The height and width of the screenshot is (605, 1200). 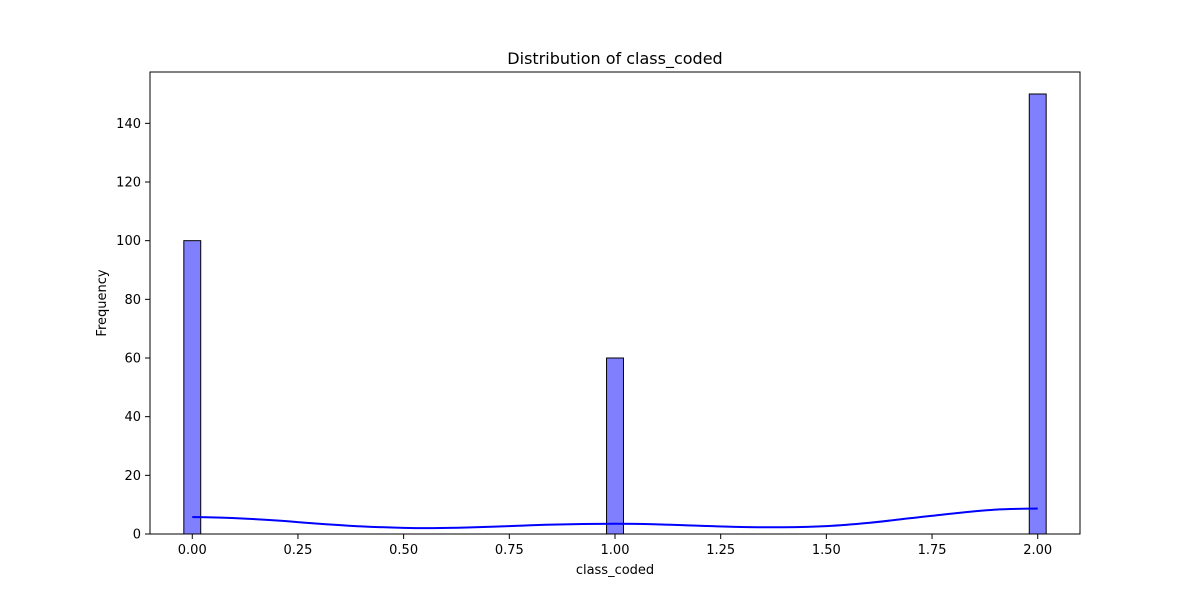 I want to click on y-axis: 0 20 40 60 80 100 120 140, so click(x=133, y=330).